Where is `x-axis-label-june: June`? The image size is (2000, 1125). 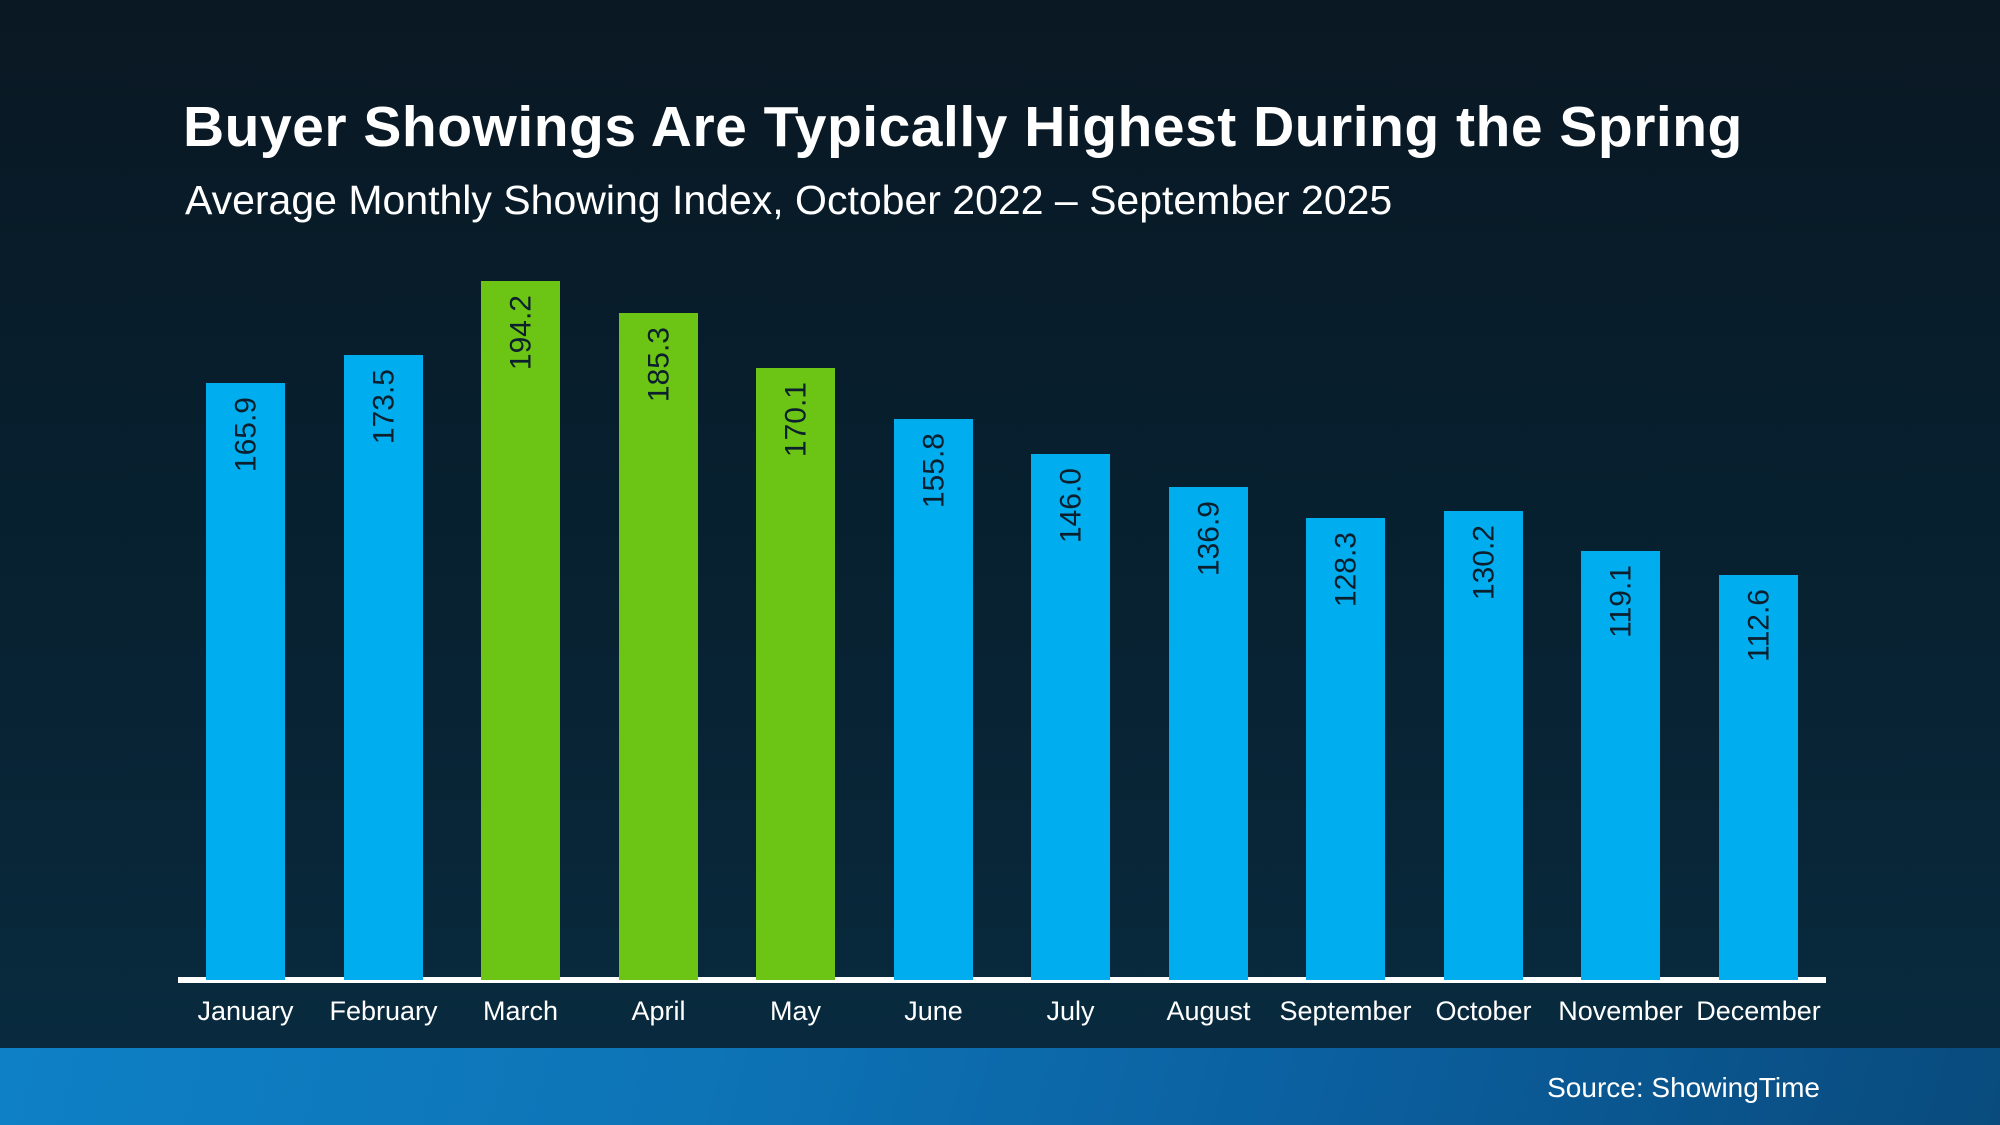
x-axis-label-june: June is located at coordinates (933, 1011).